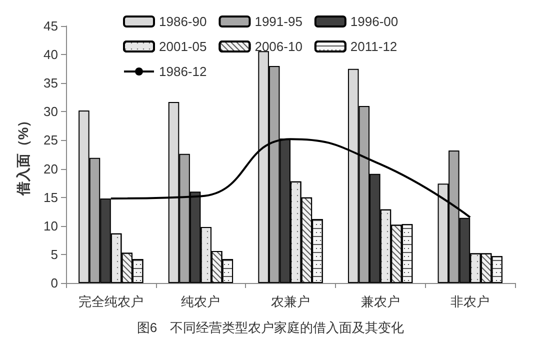  Describe the element at coordinates (183, 46) in the screenshot. I see `legend-label: 2001-05` at that location.